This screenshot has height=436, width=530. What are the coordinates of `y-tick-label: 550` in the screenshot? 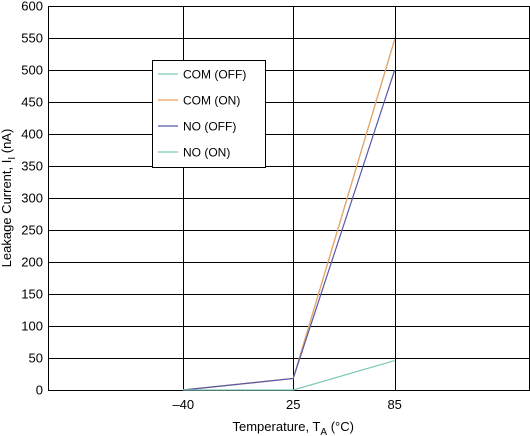 It's located at (32, 38).